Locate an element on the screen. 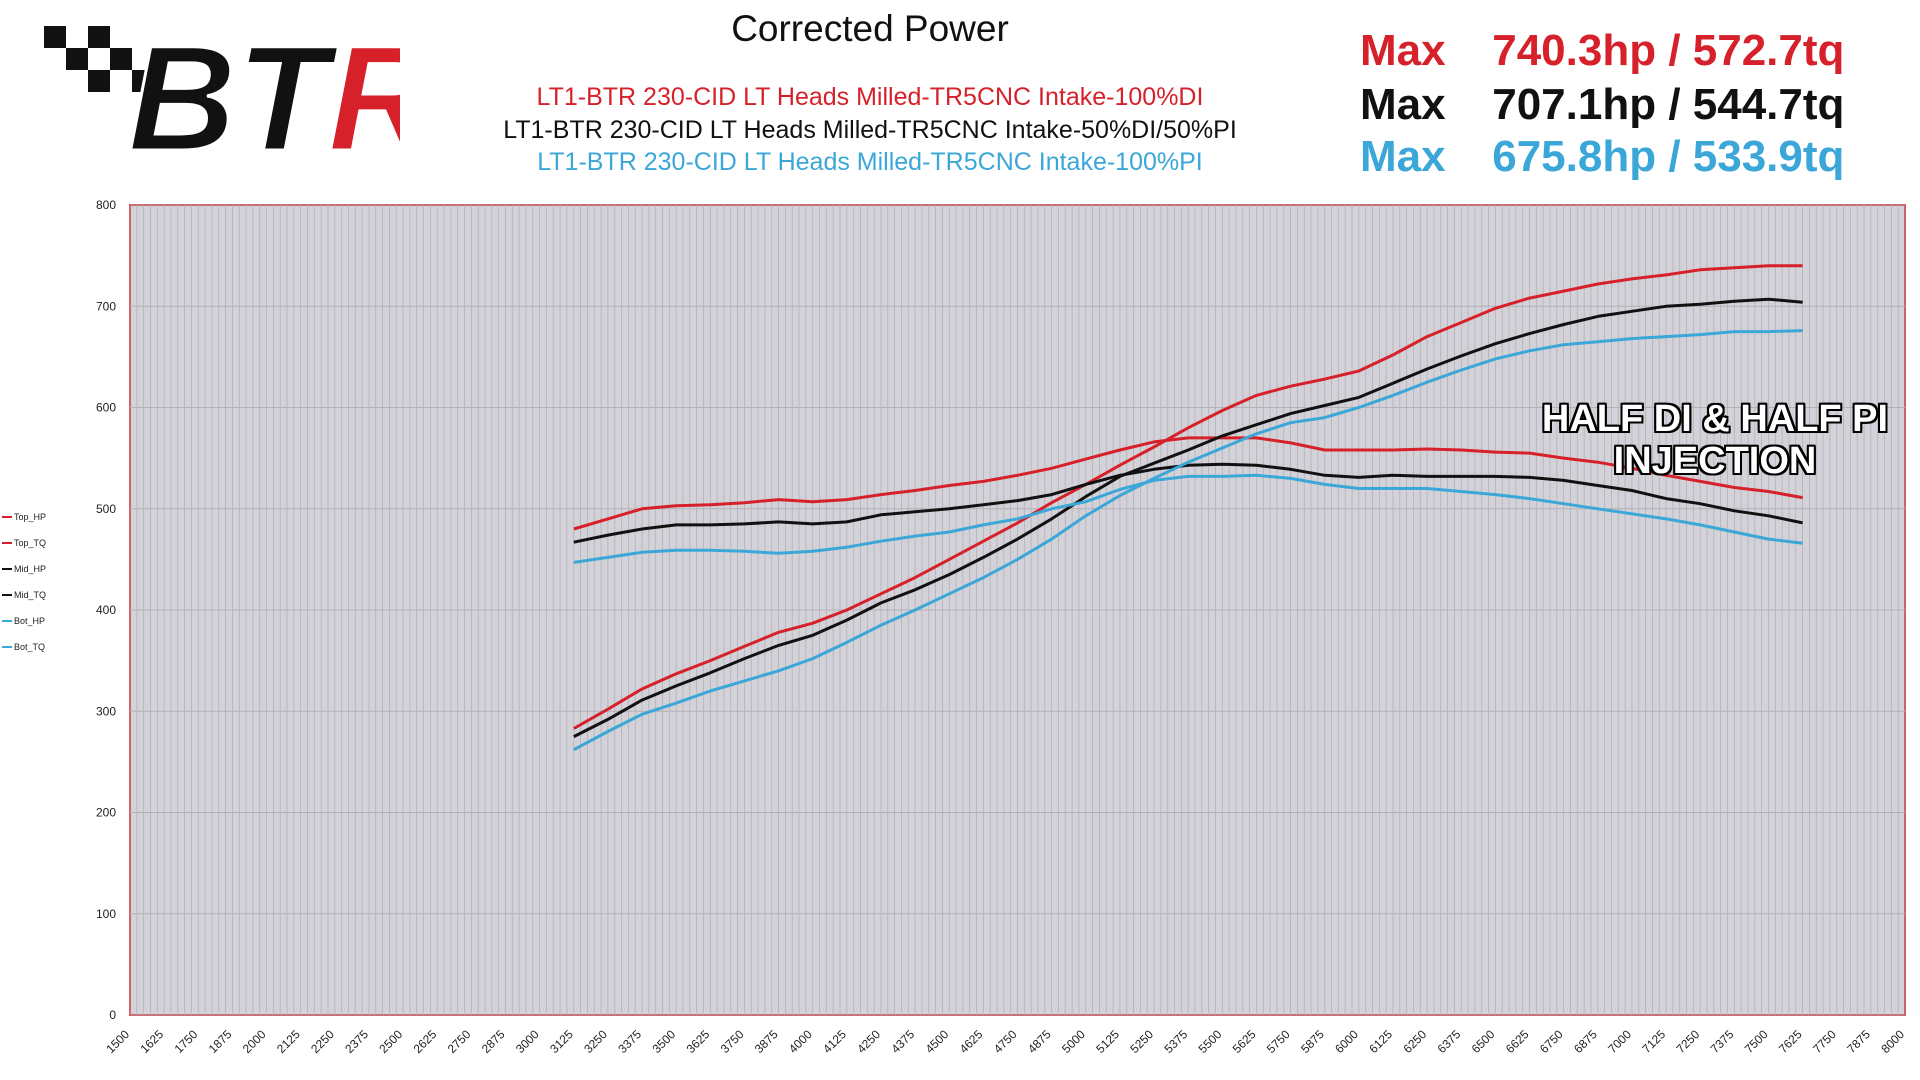 Image resolution: width=1920 pixels, height=1080 pixels. x-tick-label: 3750 is located at coordinates (732, 1041).